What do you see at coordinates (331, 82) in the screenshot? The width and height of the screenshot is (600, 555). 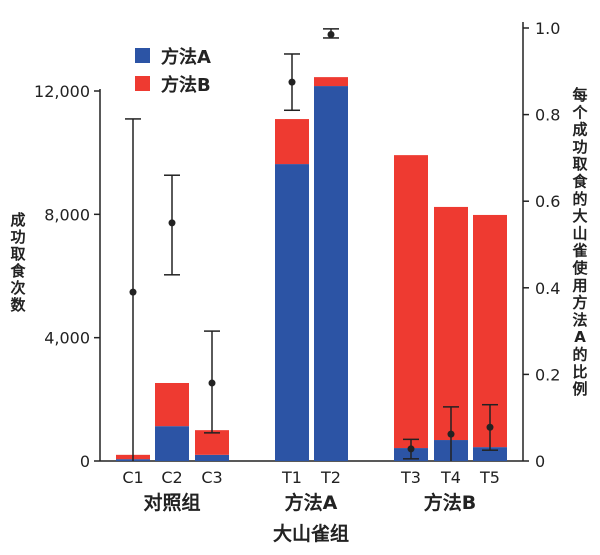 I see `bar-T2-方法B` at bounding box center [331, 82].